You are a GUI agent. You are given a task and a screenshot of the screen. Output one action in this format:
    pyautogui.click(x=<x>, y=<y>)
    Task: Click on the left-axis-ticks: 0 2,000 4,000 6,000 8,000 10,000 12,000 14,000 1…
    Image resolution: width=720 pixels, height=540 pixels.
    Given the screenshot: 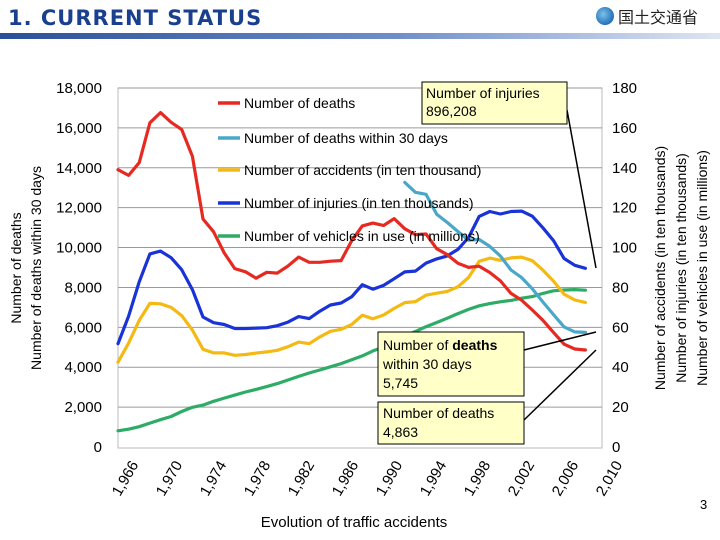 What is the action you would take?
    pyautogui.click(x=79, y=268)
    